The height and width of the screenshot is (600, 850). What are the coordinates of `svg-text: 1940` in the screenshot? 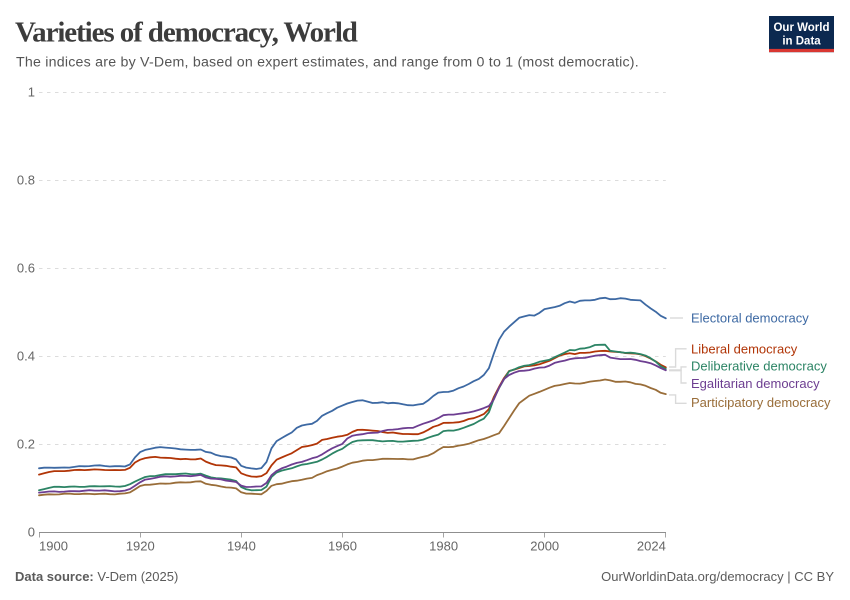 It's located at (241, 546).